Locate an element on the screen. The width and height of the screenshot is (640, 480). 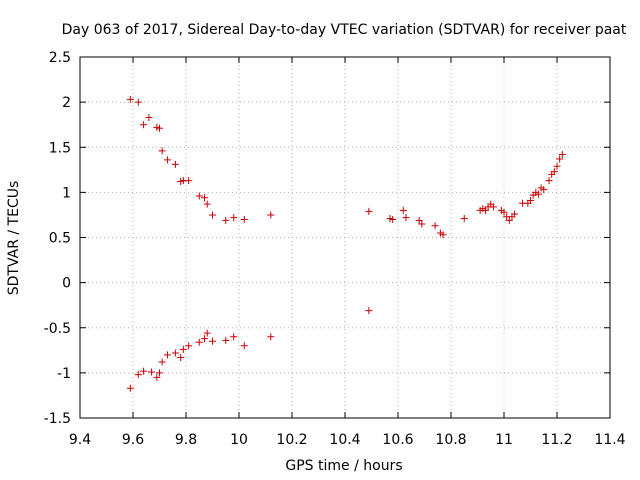
y-tick-label: 2.5 is located at coordinates (60, 58).